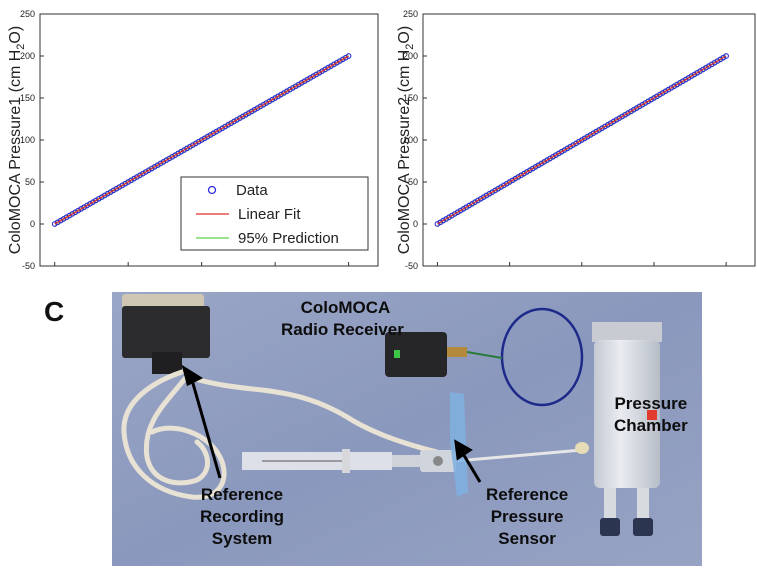 The image size is (757, 571). What do you see at coordinates (426, 354) in the screenshot?
I see `radio-receiver` at bounding box center [426, 354].